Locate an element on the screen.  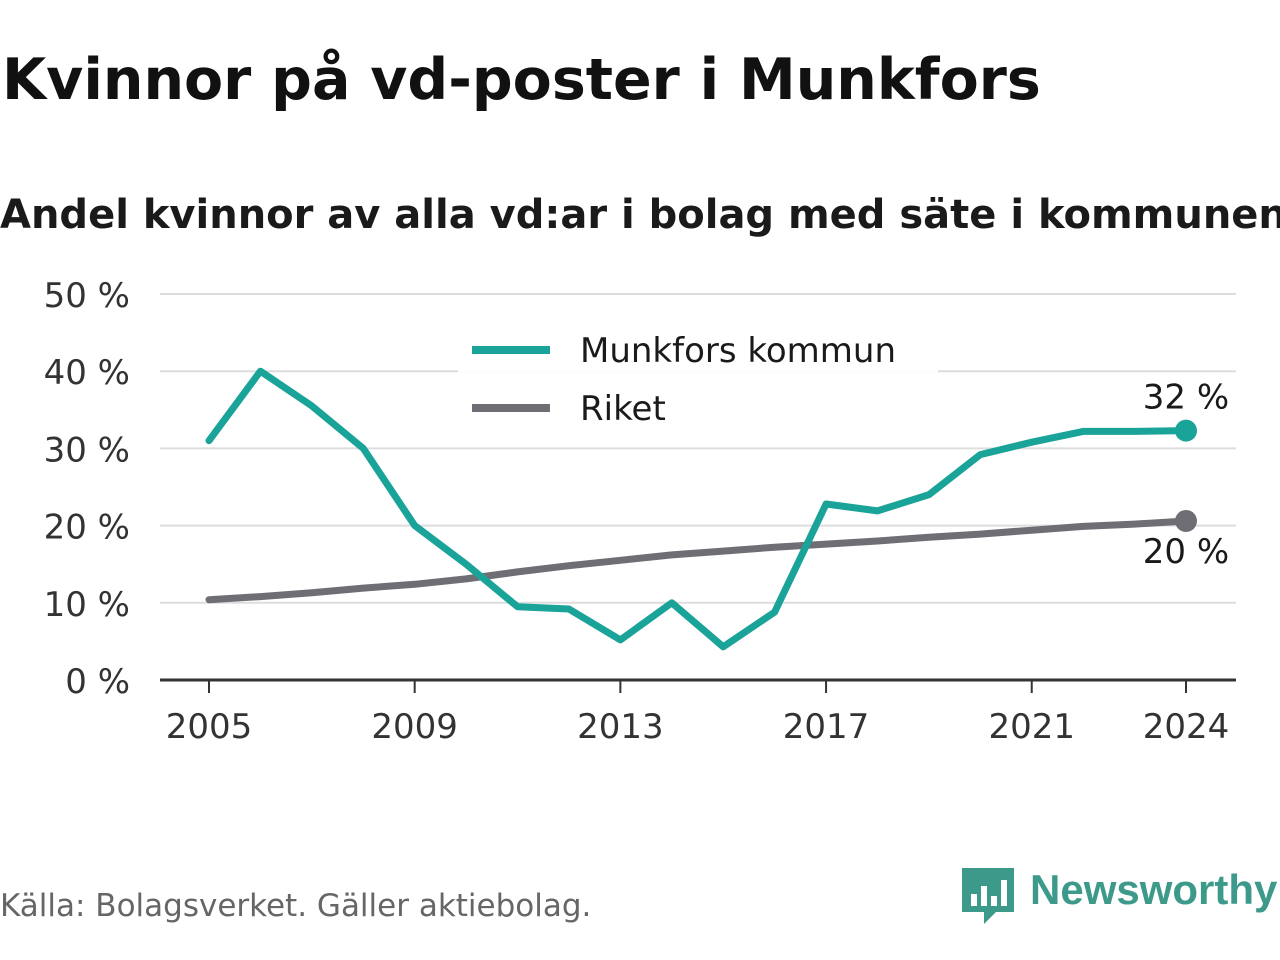
y-axis-tick-labels: 0 % 10 % 20 % 30 % 40 % 50 % is located at coordinates (87, 489).